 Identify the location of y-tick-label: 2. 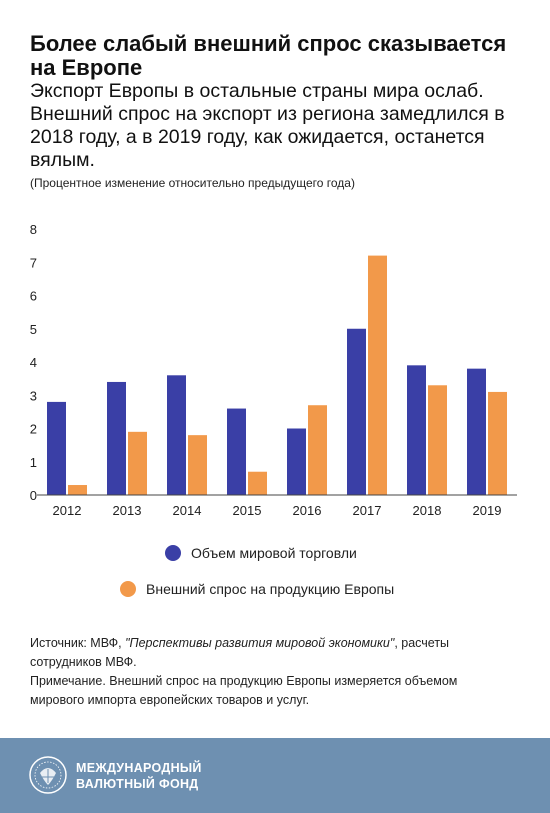
(33, 429).